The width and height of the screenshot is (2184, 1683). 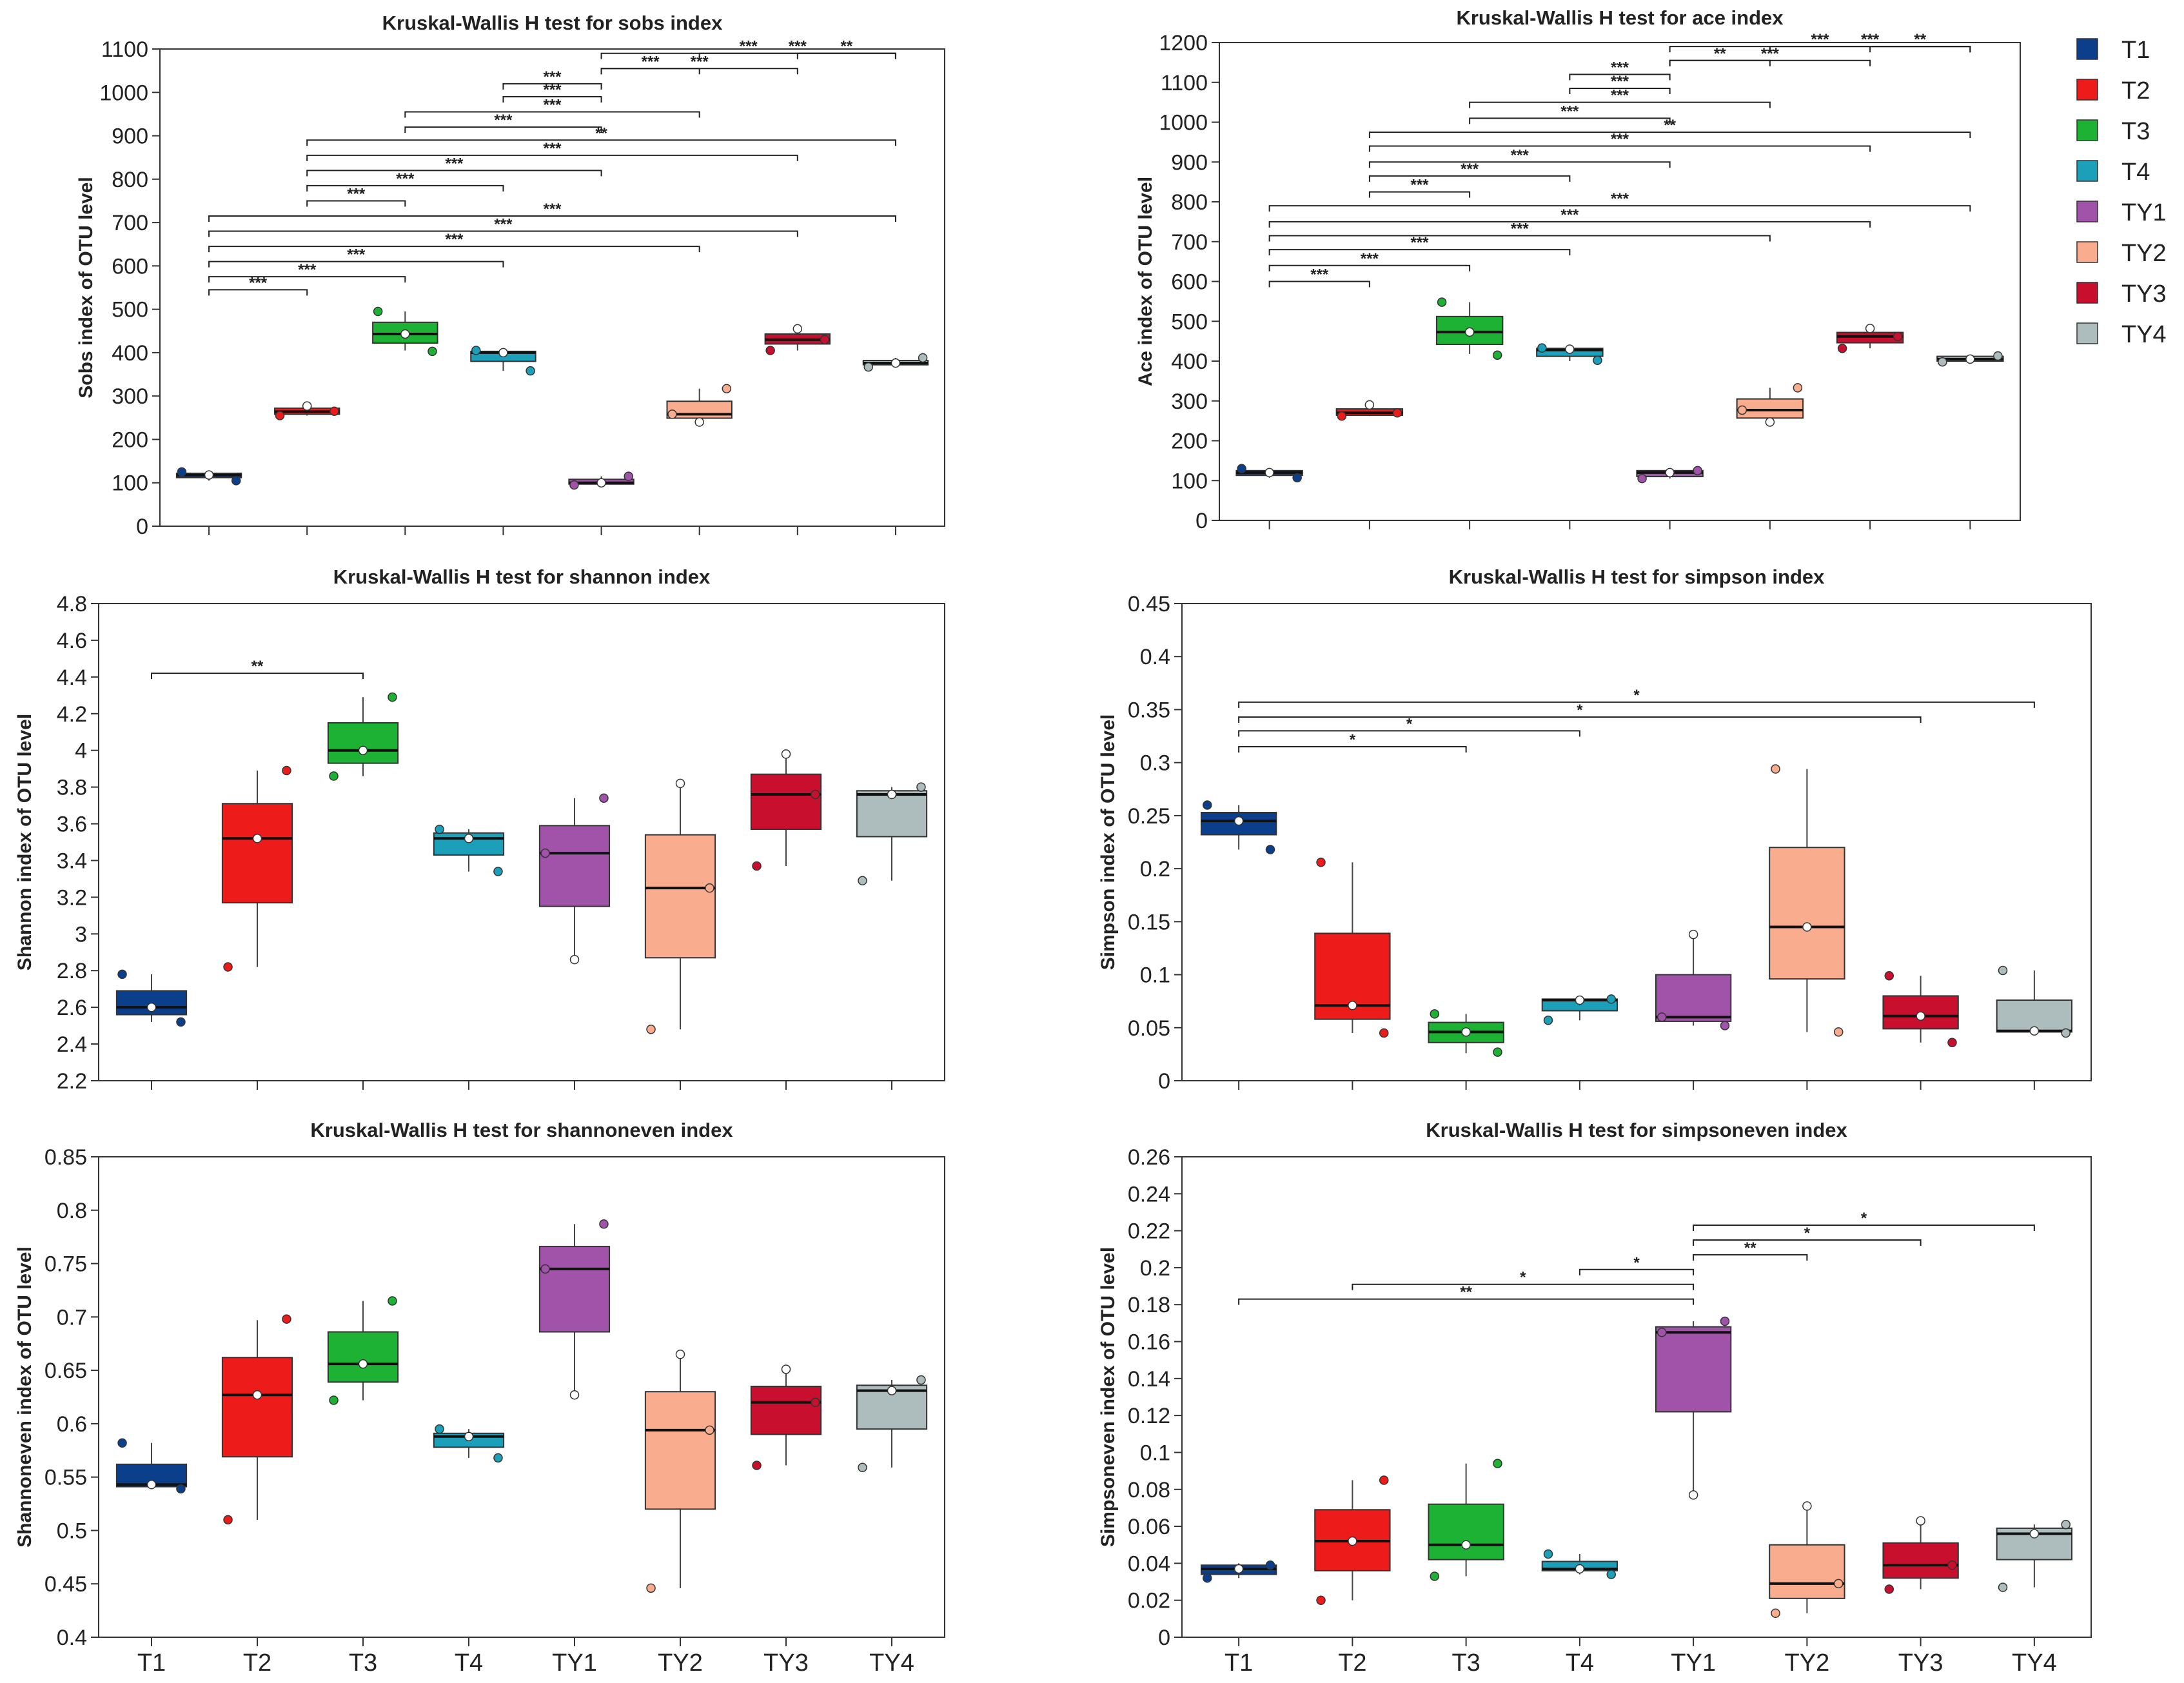 I want to click on y-tick-label: 100, so click(x=1189, y=481).